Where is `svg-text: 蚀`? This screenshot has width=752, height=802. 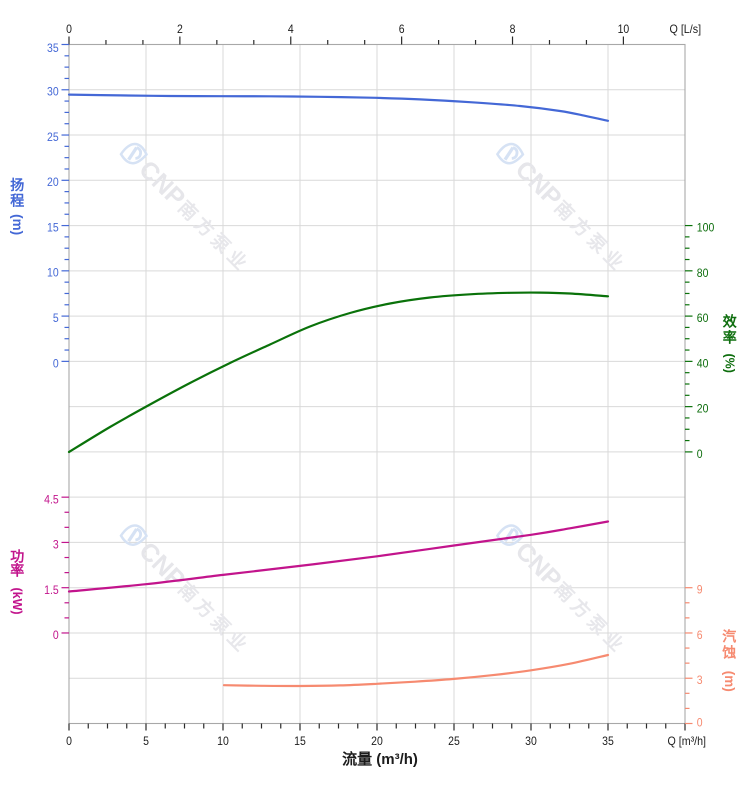 svg-text: 蚀 is located at coordinates (728, 652).